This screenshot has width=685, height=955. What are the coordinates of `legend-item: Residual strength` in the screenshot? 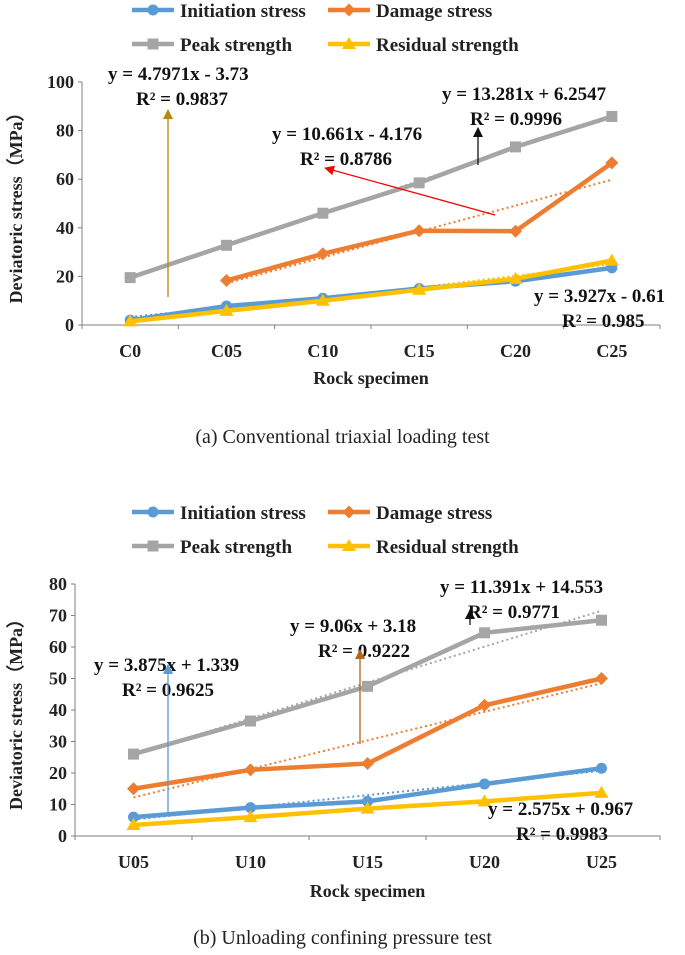 It's located at (423, 45).